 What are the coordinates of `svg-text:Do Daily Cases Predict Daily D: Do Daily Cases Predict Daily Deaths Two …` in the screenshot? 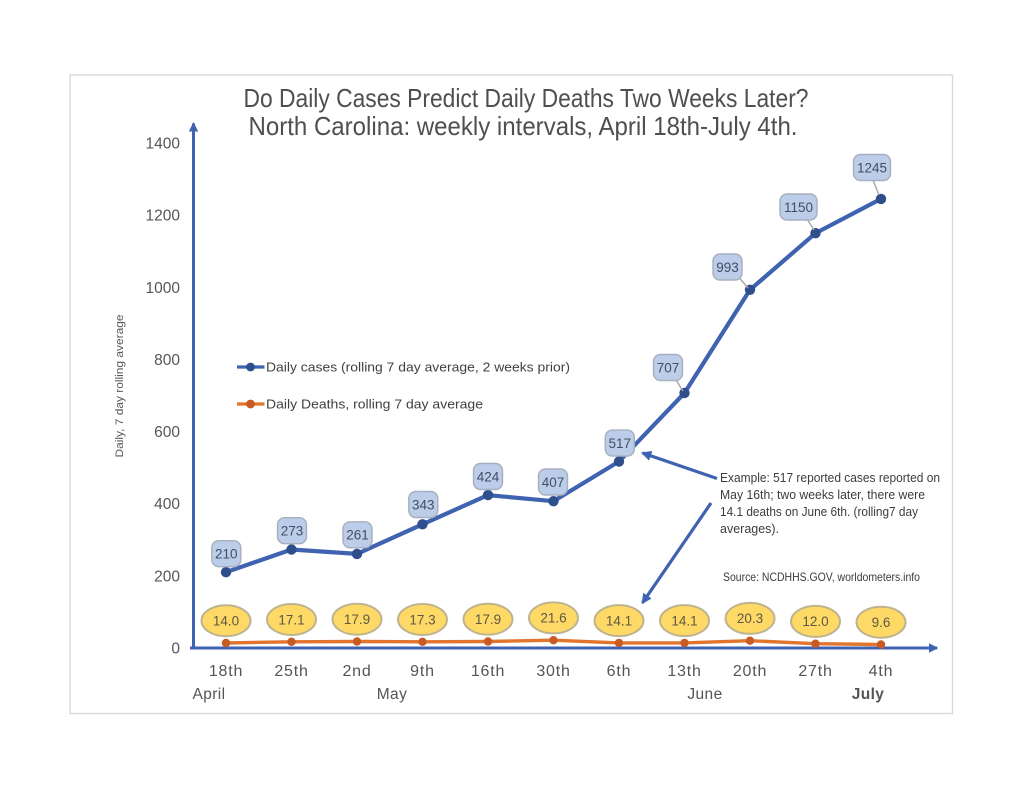 It's located at (526, 98).